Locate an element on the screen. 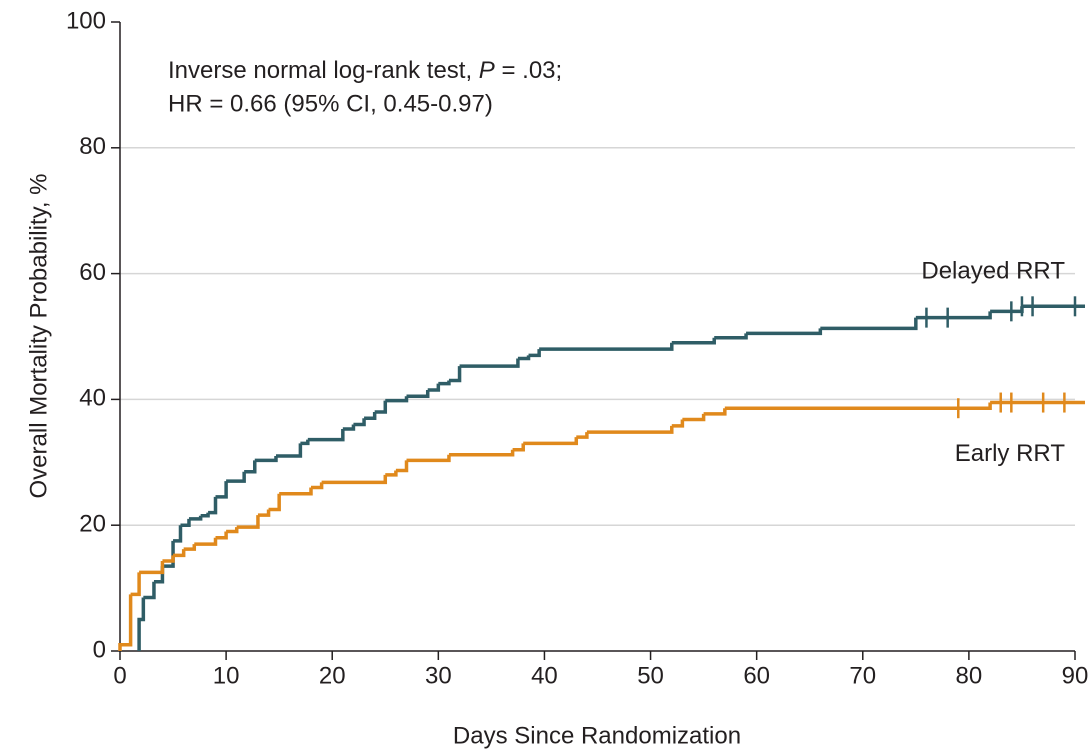 Image resolution: width=1092 pixels, height=754 pixels. annotation-text: Inverse normal log-rank test, is located at coordinates (323, 70).